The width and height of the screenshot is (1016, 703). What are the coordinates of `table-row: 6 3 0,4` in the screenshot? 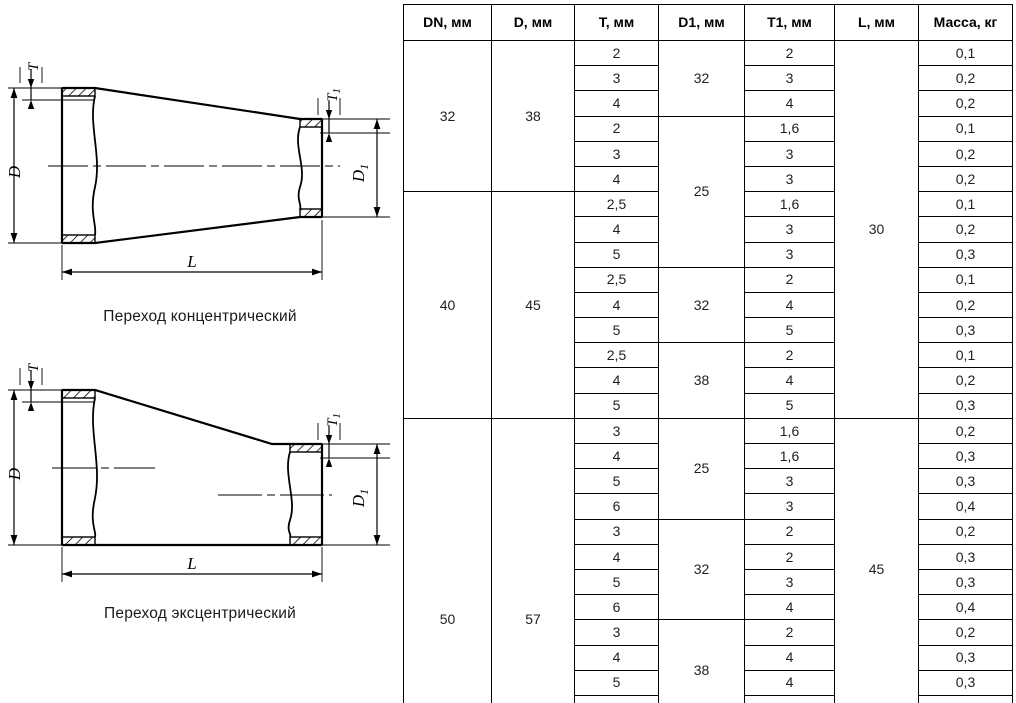 It's located at (708, 506).